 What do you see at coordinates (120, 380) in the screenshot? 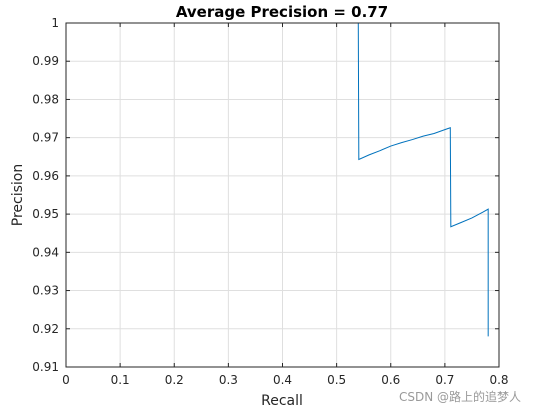
I see `x-tick-label: 0.1` at bounding box center [120, 380].